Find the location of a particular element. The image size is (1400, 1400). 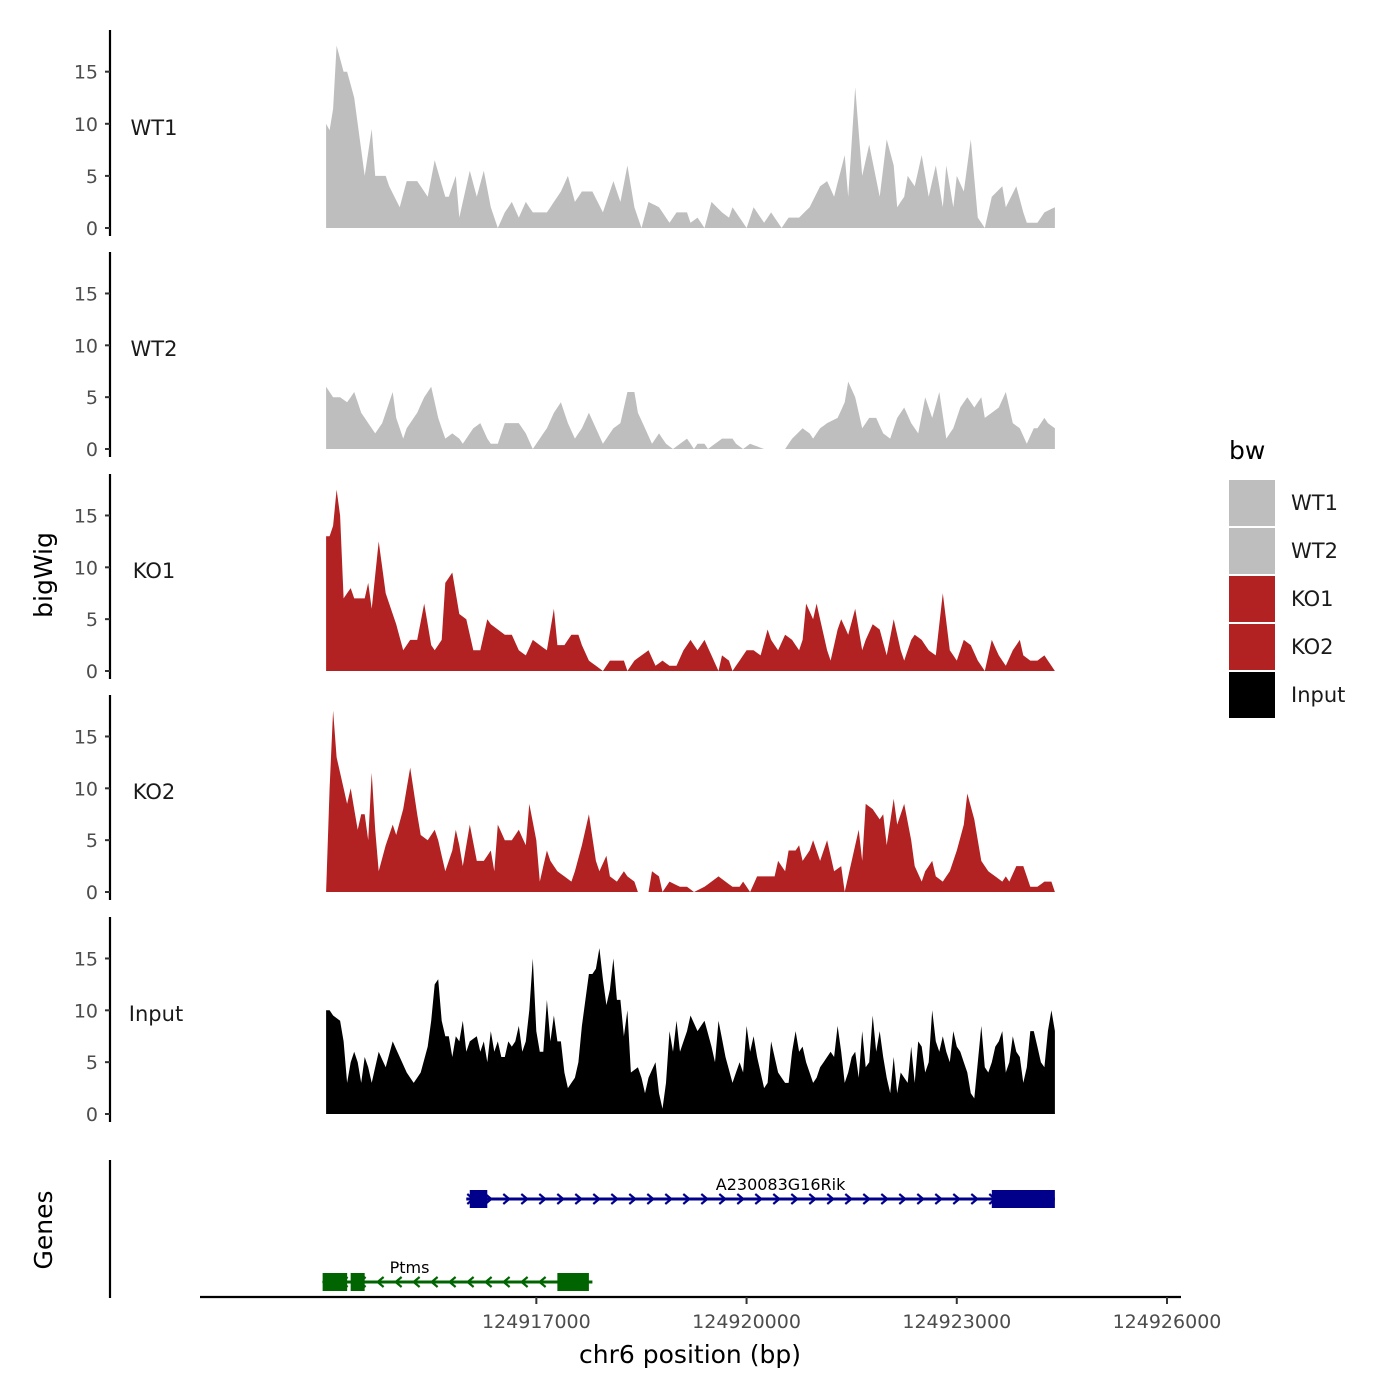

track-ko1: 0 5 10 15 KO1 is located at coordinates (564, 578).